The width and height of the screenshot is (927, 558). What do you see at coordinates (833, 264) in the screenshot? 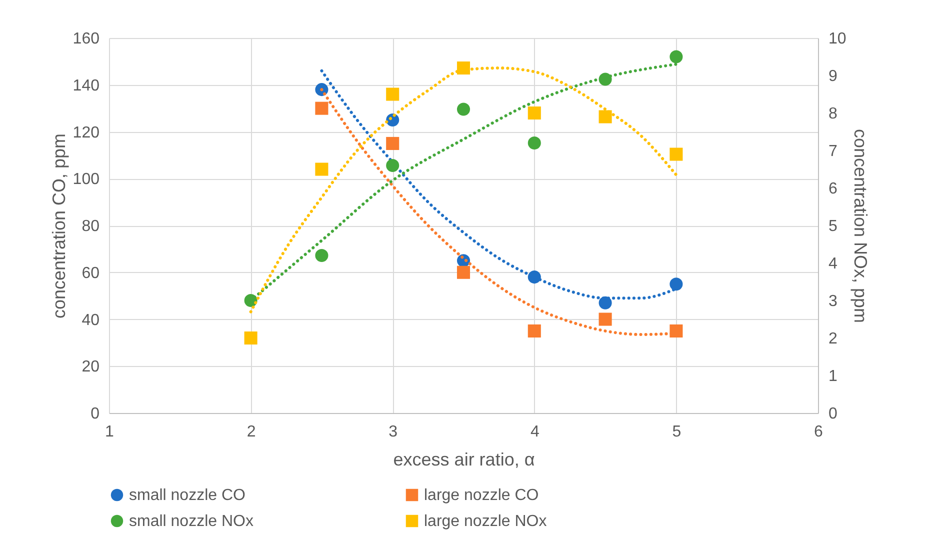
I see `y2-tick-label: 4` at bounding box center [833, 264].